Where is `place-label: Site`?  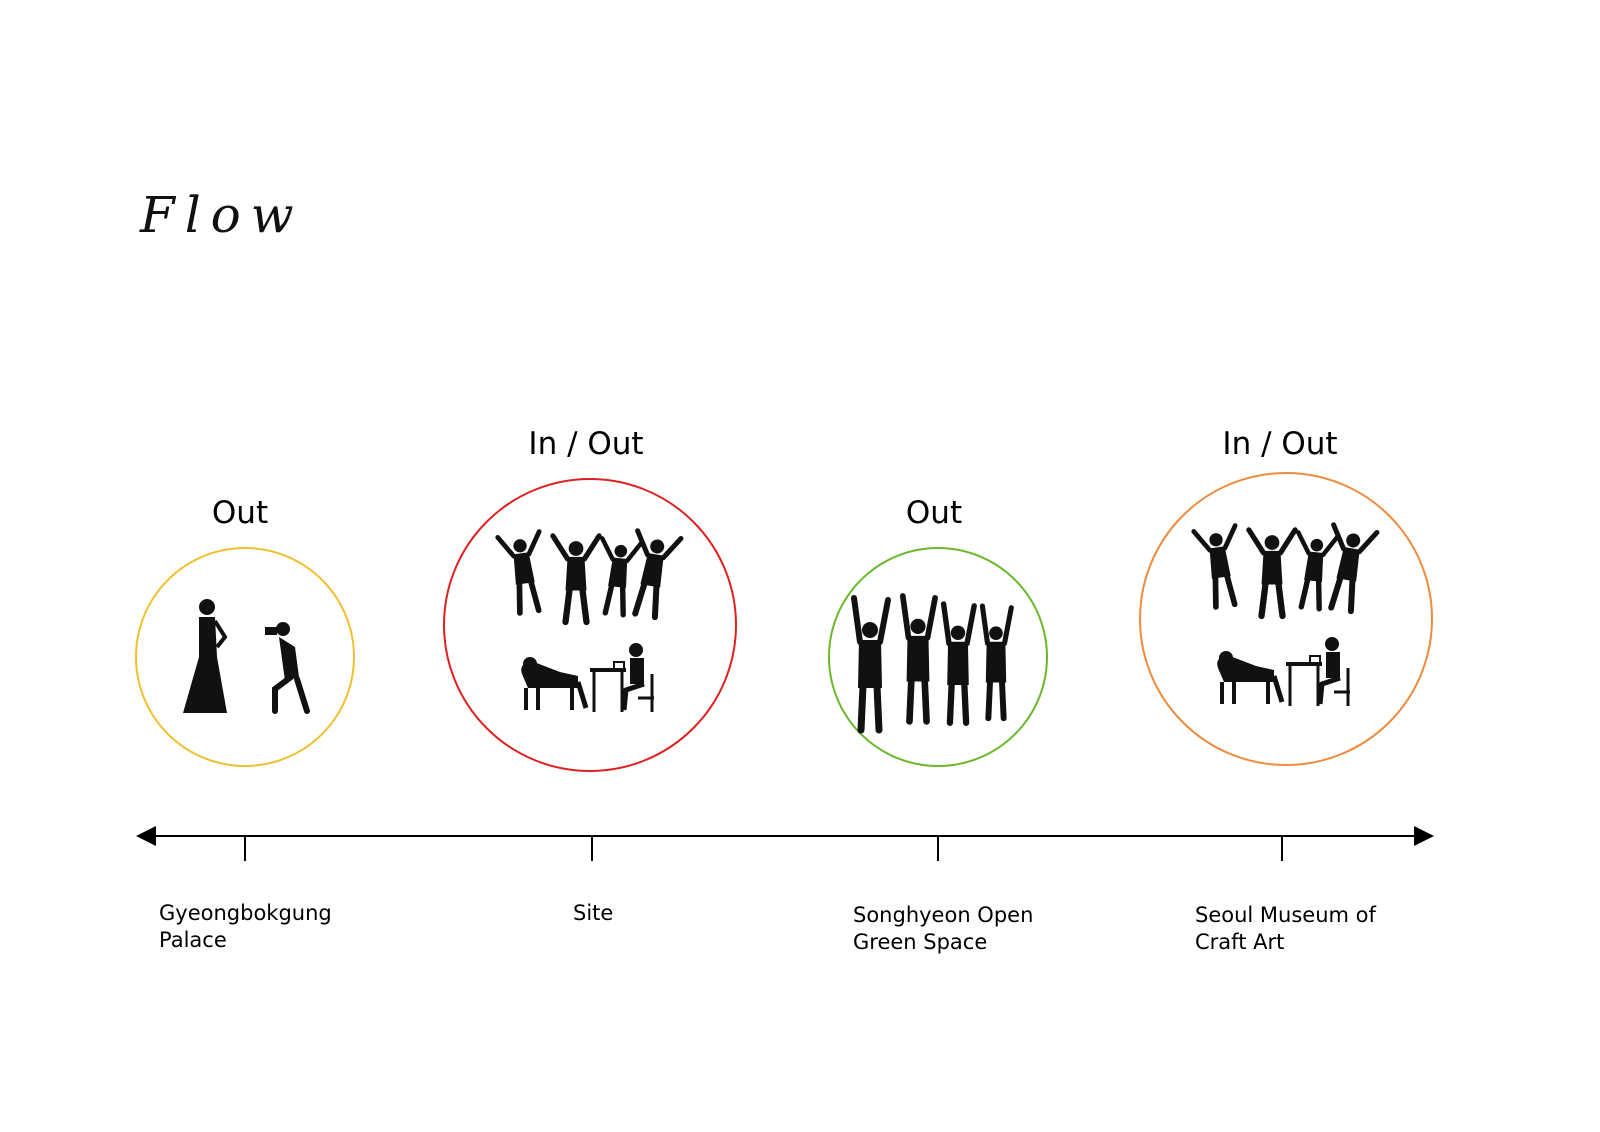 place-label: Site is located at coordinates (593, 913).